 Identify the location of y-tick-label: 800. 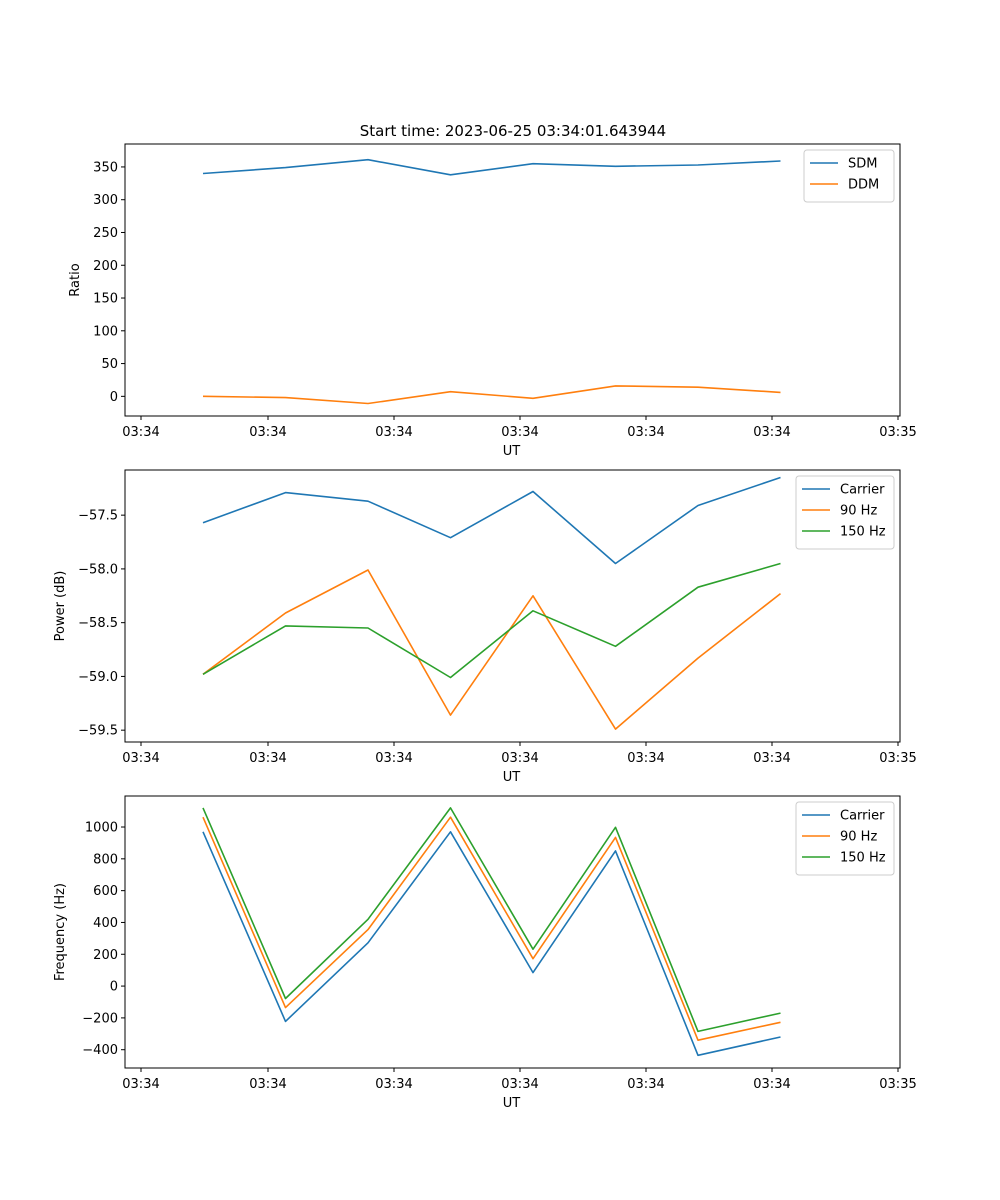
(105, 859).